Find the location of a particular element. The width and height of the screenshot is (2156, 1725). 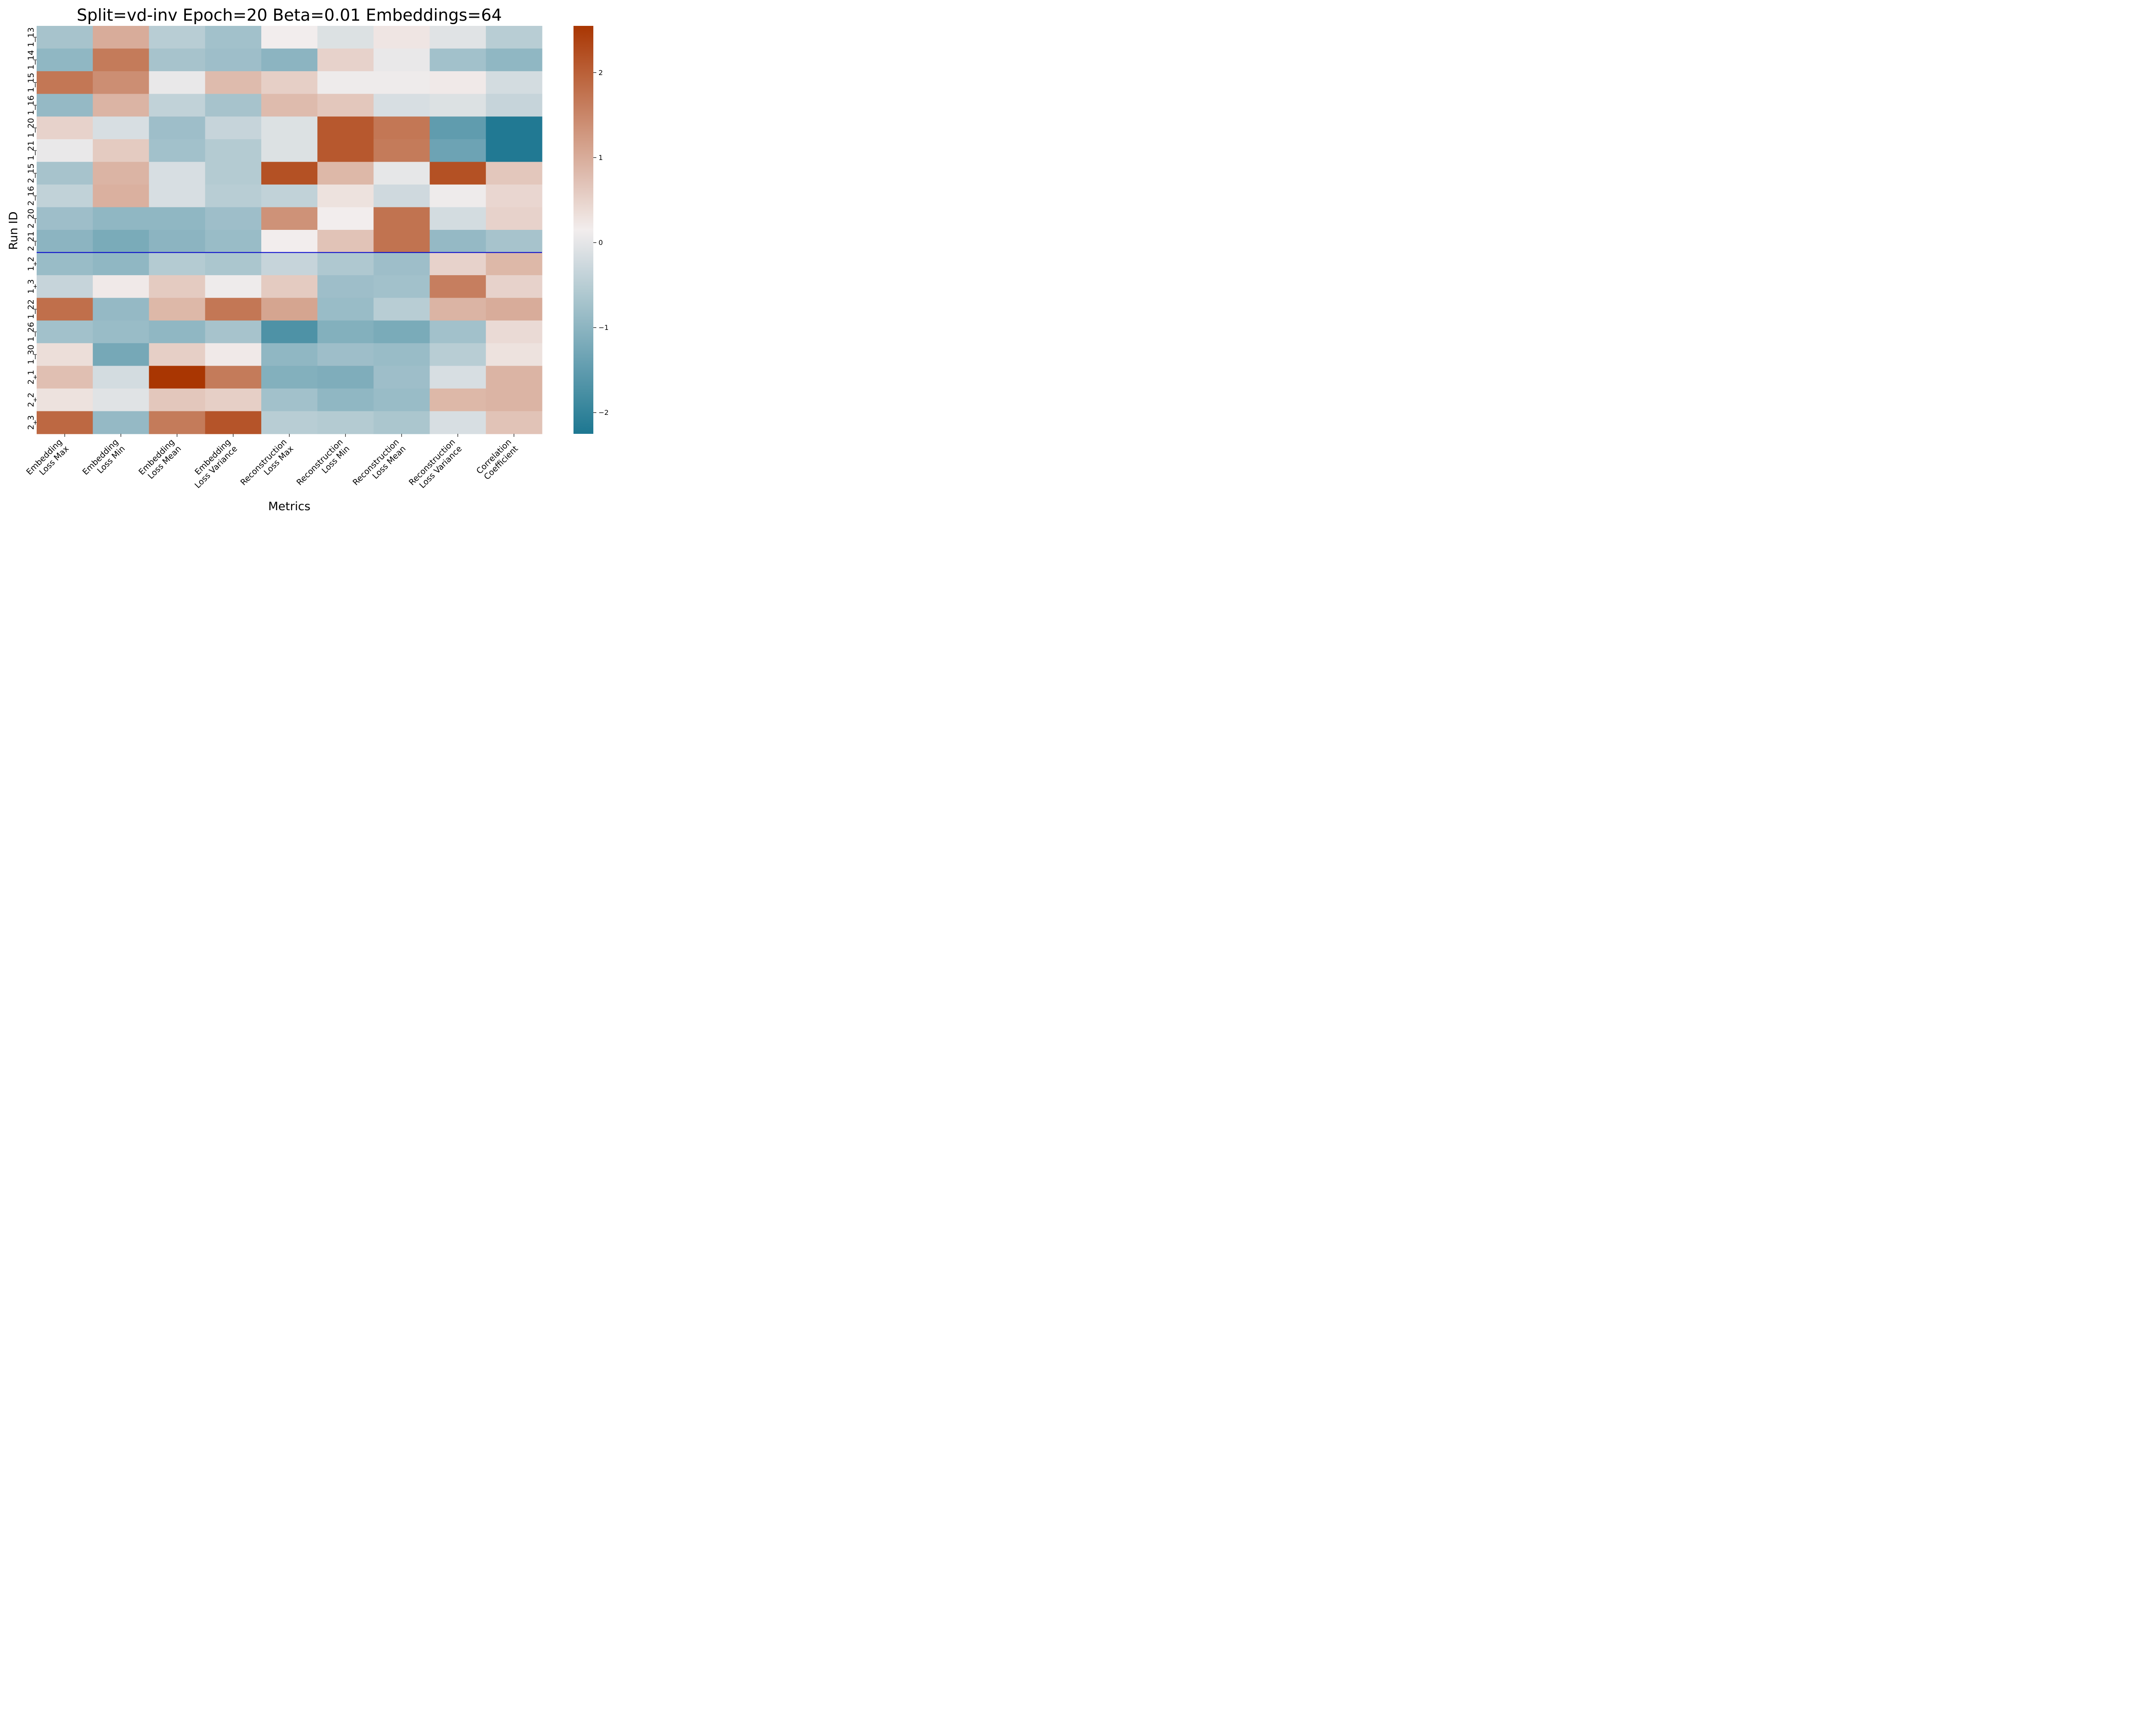

y-tick-label: 2_1 is located at coordinates (31, 378).